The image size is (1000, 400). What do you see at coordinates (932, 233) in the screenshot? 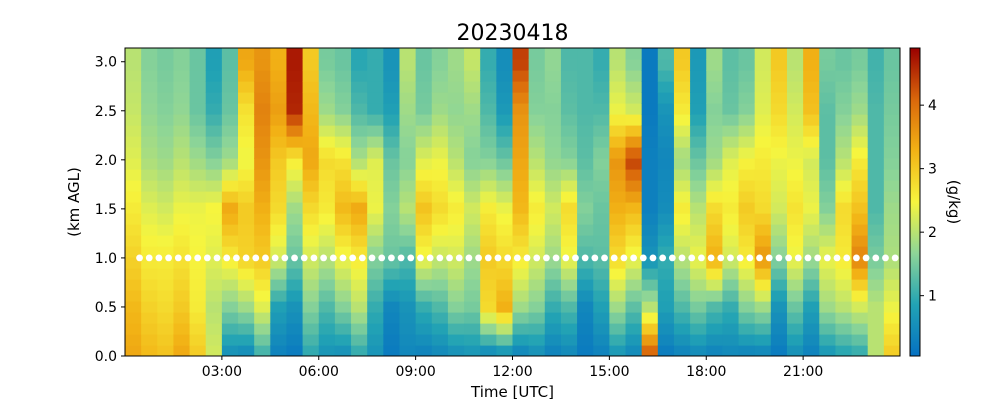
I see `colorbar-tick-label: 2` at bounding box center [932, 233].